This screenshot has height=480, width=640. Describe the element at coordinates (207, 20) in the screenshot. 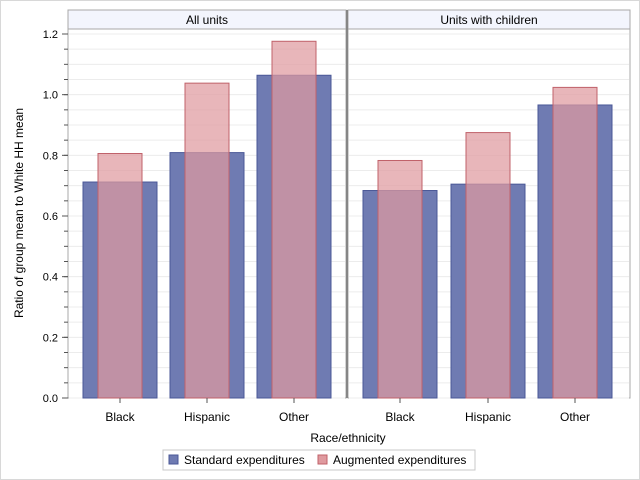

I see `panel-title-1: All units` at that location.